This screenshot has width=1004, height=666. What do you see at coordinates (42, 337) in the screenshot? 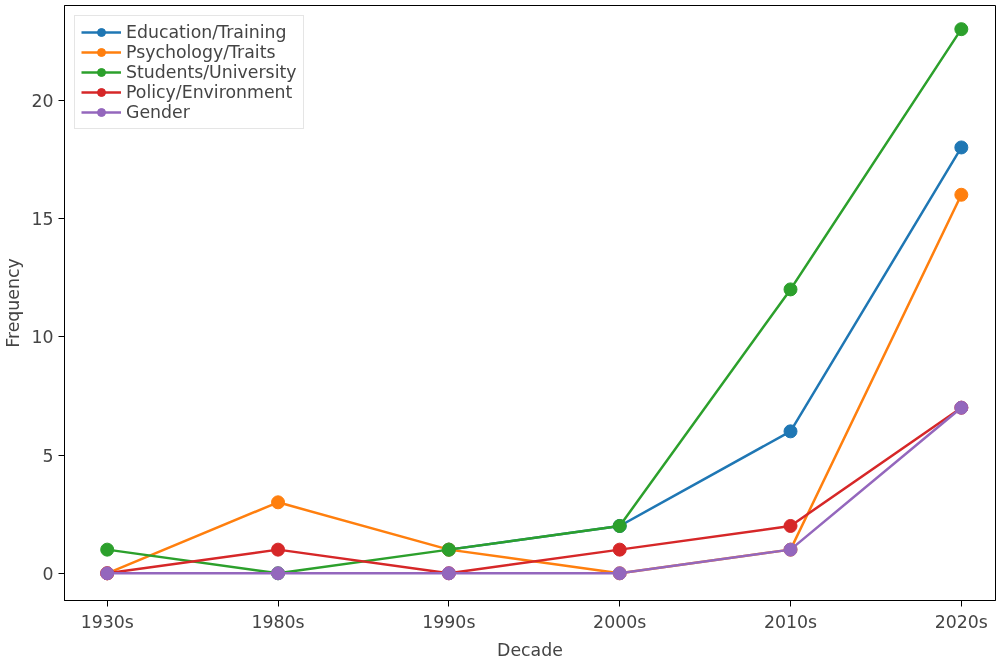
I see `y-tick-label: 10` at bounding box center [42, 337].